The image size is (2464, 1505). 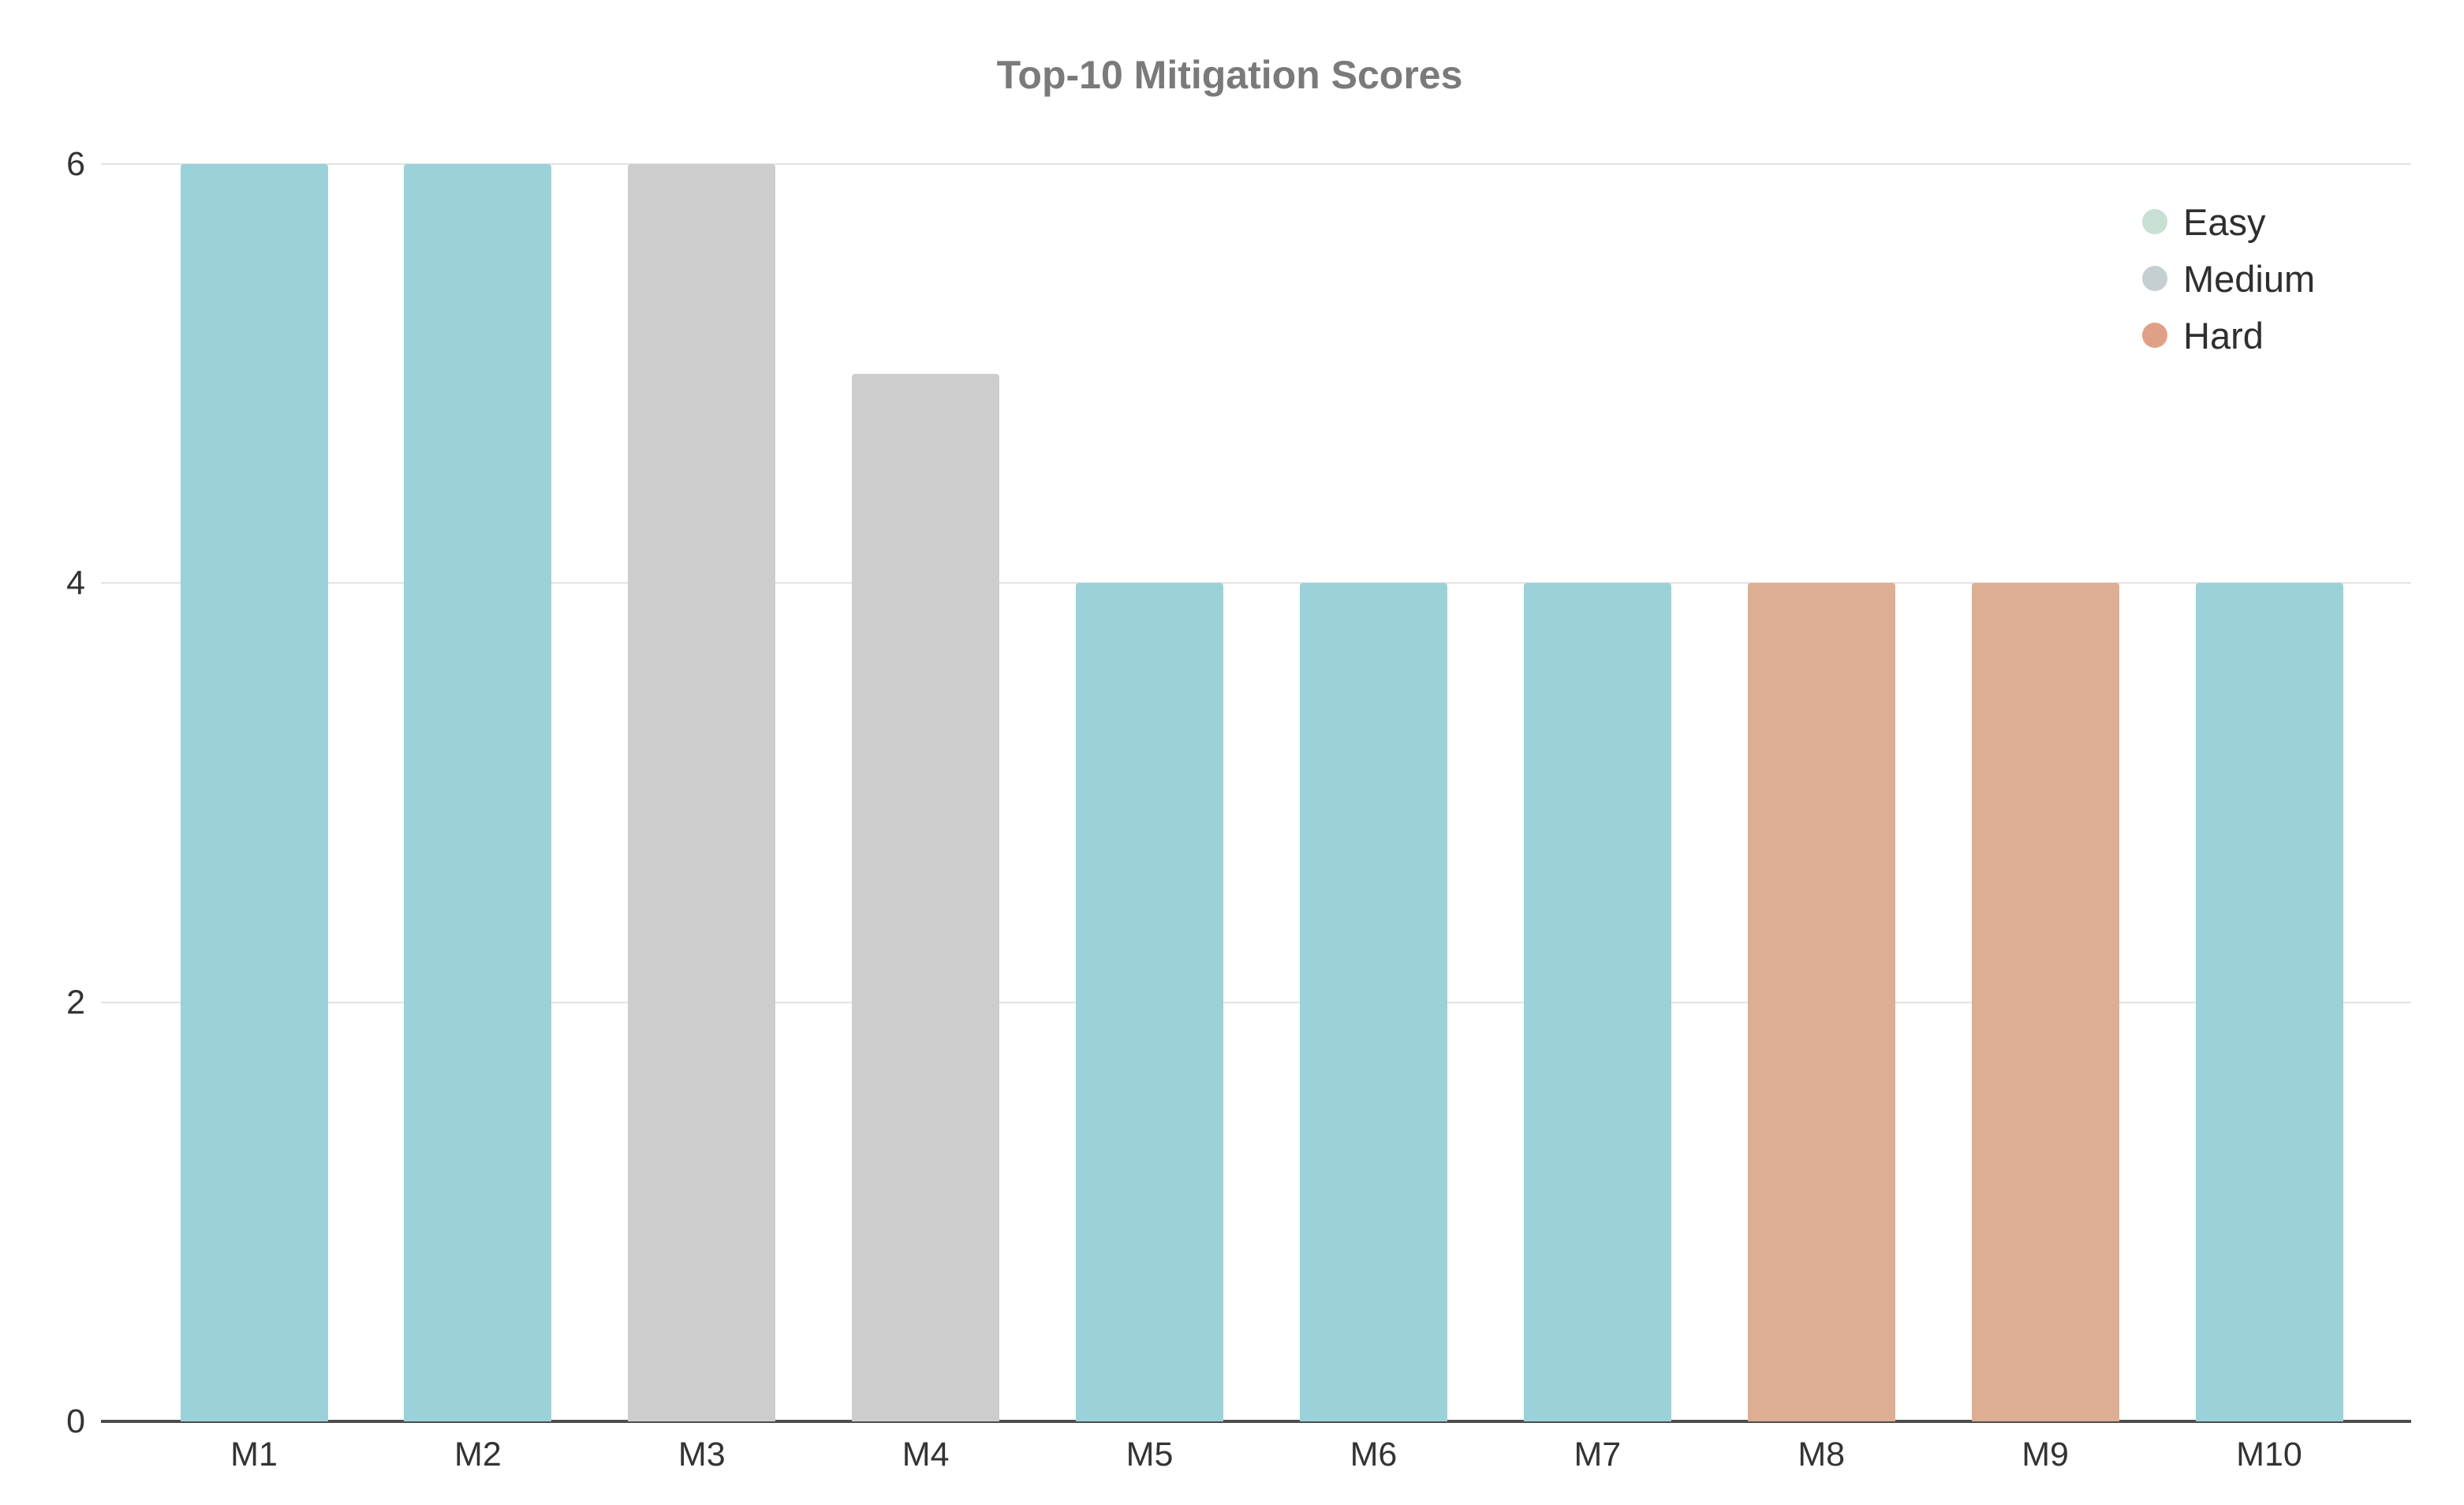 What do you see at coordinates (1822, 1454) in the screenshot?
I see `x-tick-label-m8: M8` at bounding box center [1822, 1454].